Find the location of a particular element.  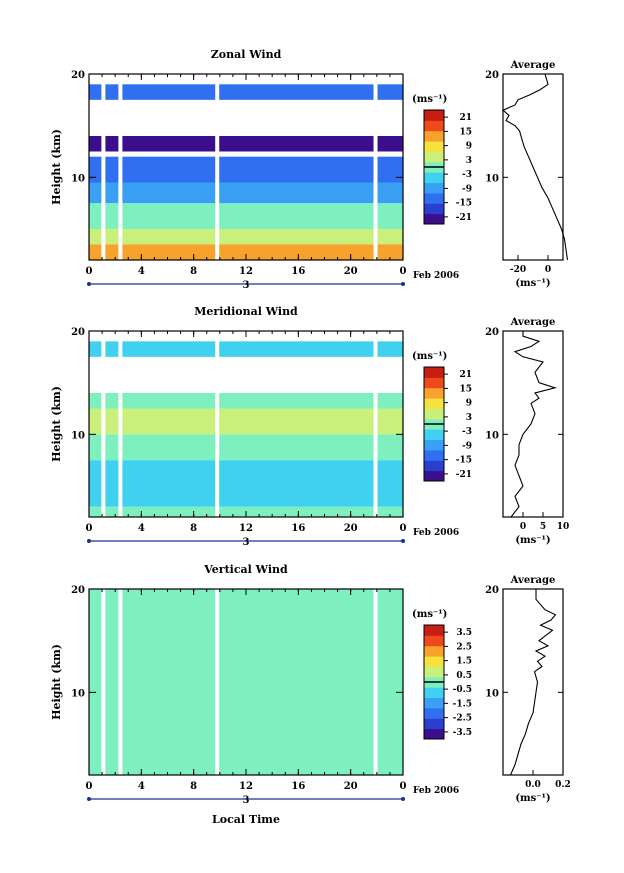

colorbar-tick-label: 9 is located at coordinates (469, 147).